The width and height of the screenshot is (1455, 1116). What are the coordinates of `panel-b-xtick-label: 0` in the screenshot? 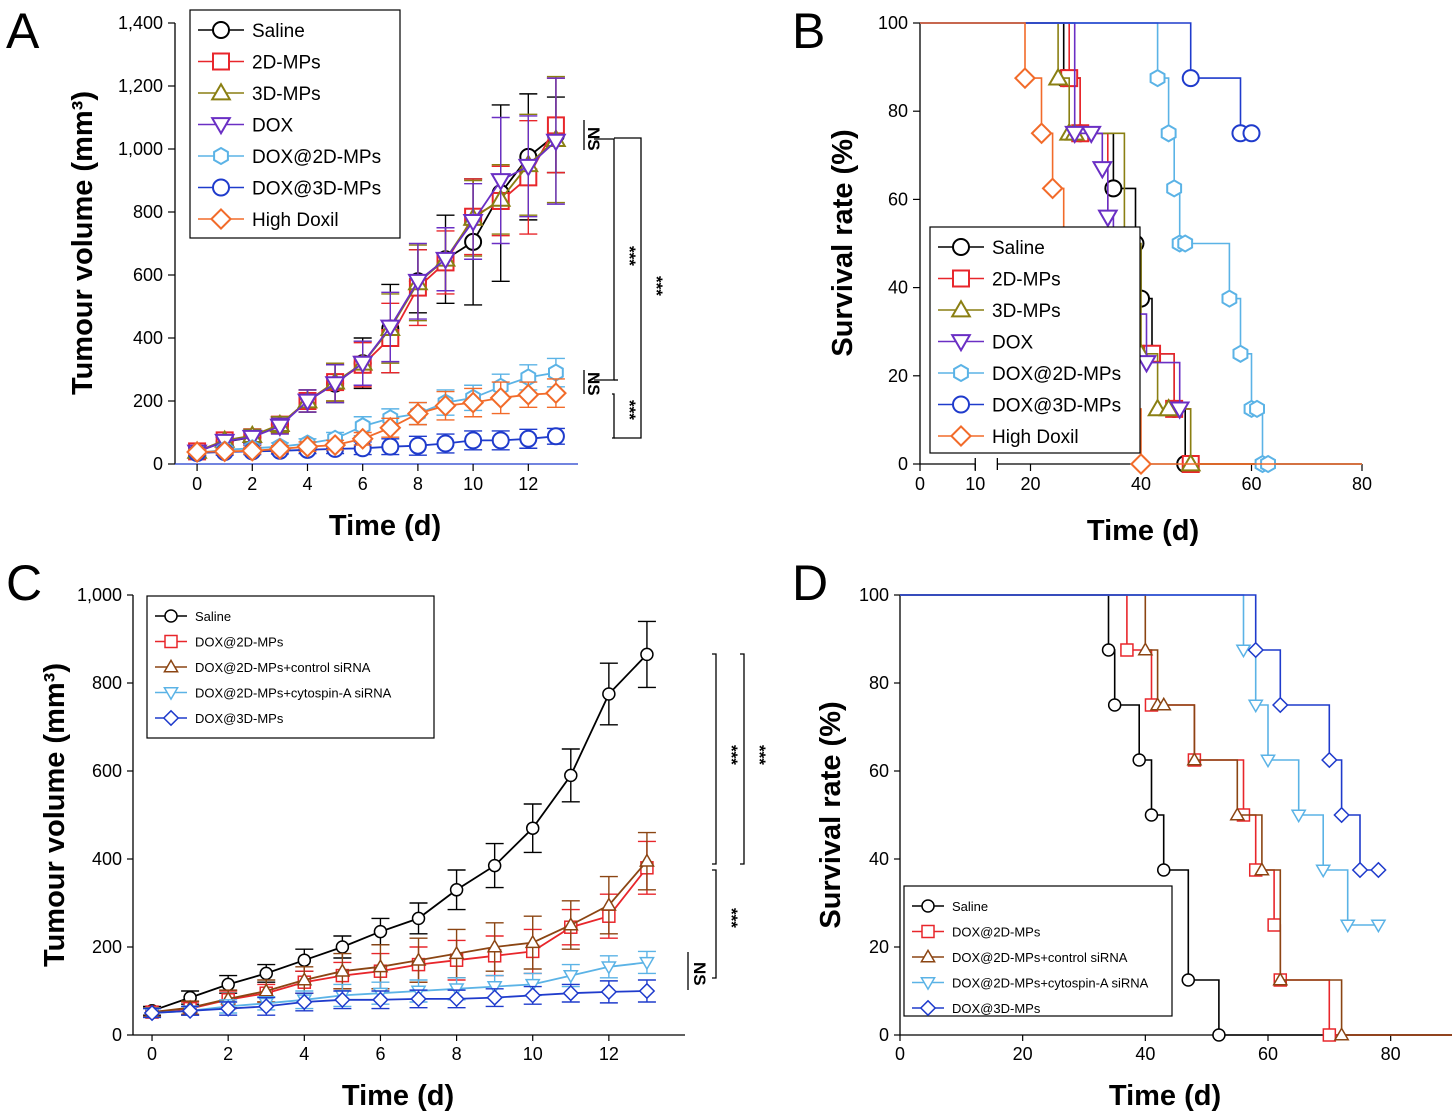 It's located at (920, 484).